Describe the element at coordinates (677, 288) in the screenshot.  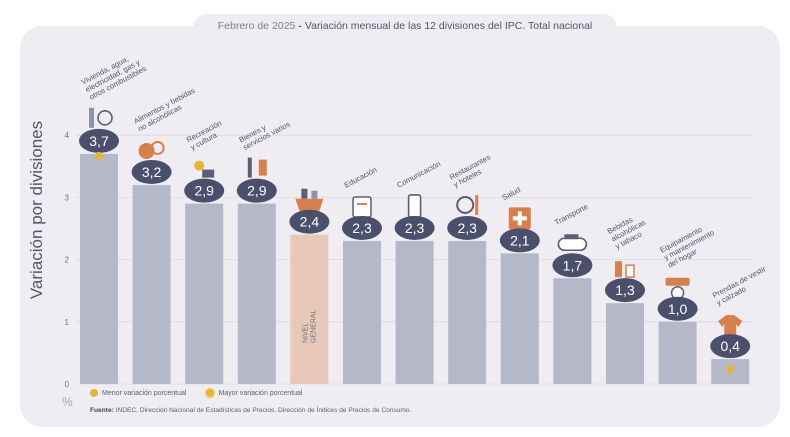
I see `household-equipment-icon` at that location.